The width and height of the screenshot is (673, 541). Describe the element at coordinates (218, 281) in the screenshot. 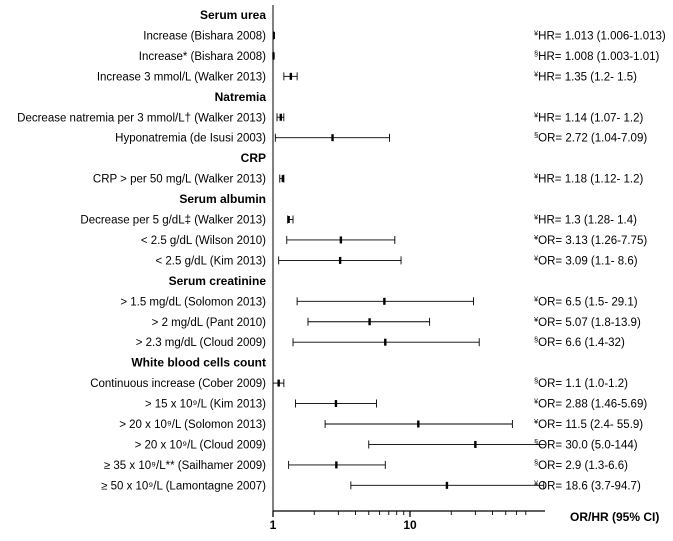

I see `group-header: Serum creatinine` at that location.